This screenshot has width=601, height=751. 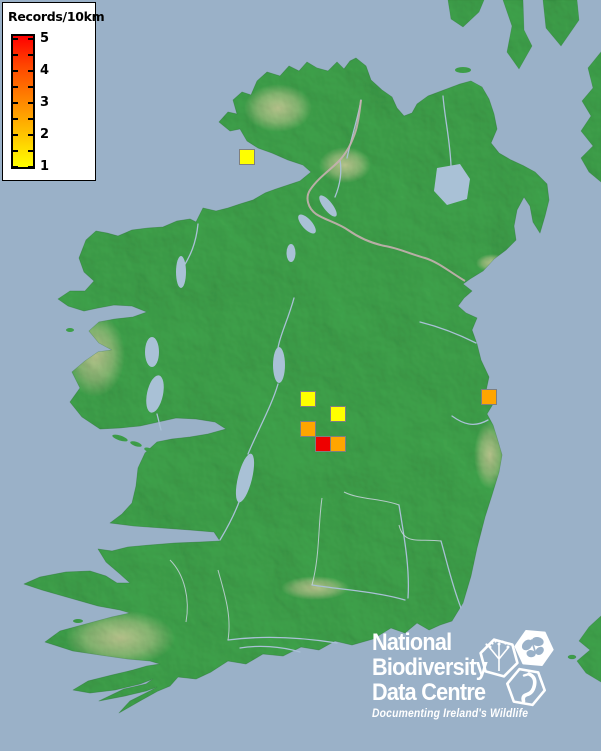 I want to click on lough-neagh, so click(x=452, y=184).